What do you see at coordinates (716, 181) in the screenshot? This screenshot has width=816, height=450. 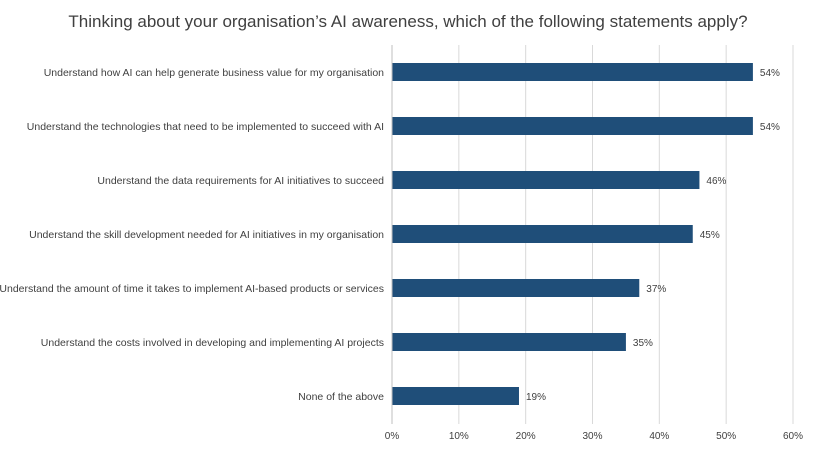 I see `data-label: 46%` at bounding box center [716, 181].